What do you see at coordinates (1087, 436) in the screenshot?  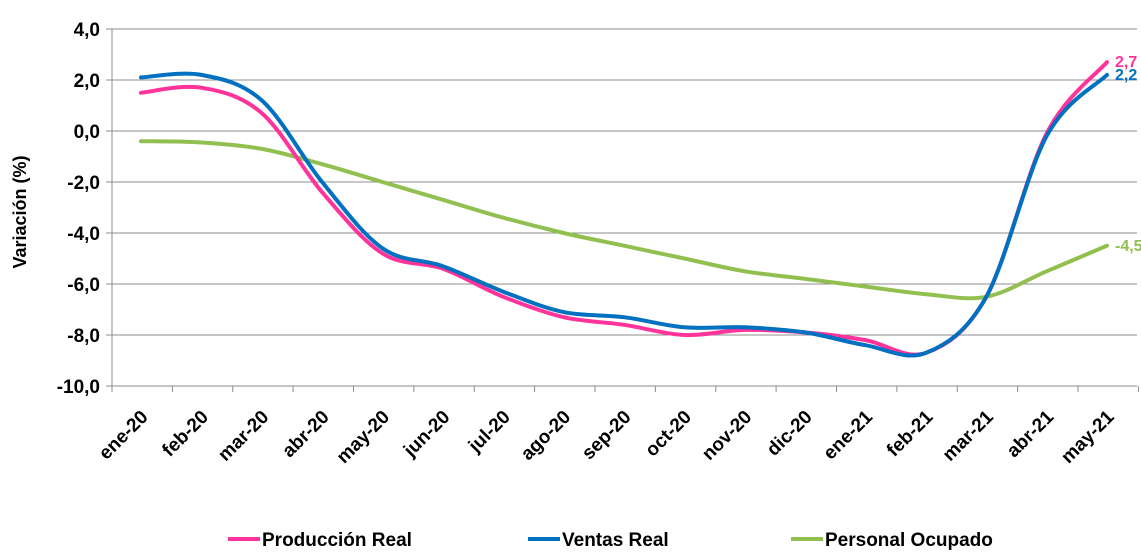 I see `x-tick-label: may-21` at bounding box center [1087, 436].